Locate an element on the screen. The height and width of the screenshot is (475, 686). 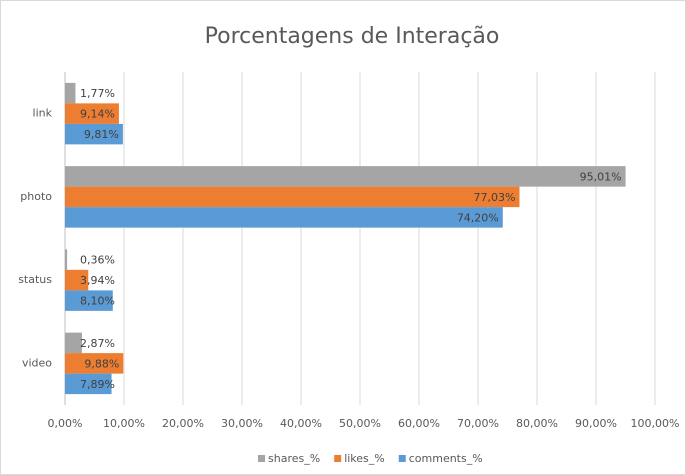
x-tick-label: 0,00% is located at coordinates (65, 423).